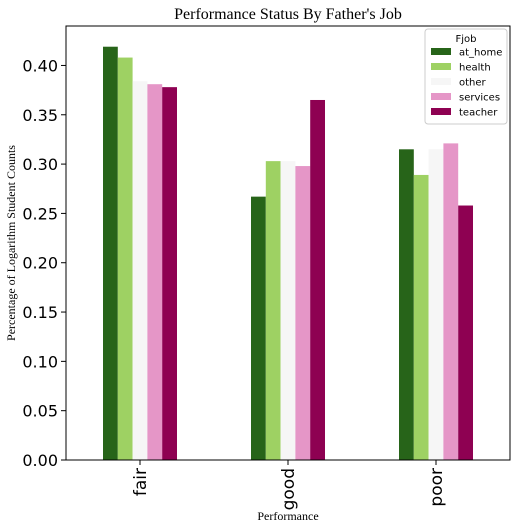  Describe the element at coordinates (40, 164) in the screenshot. I see `y-tick-label: 0.30` at that location.